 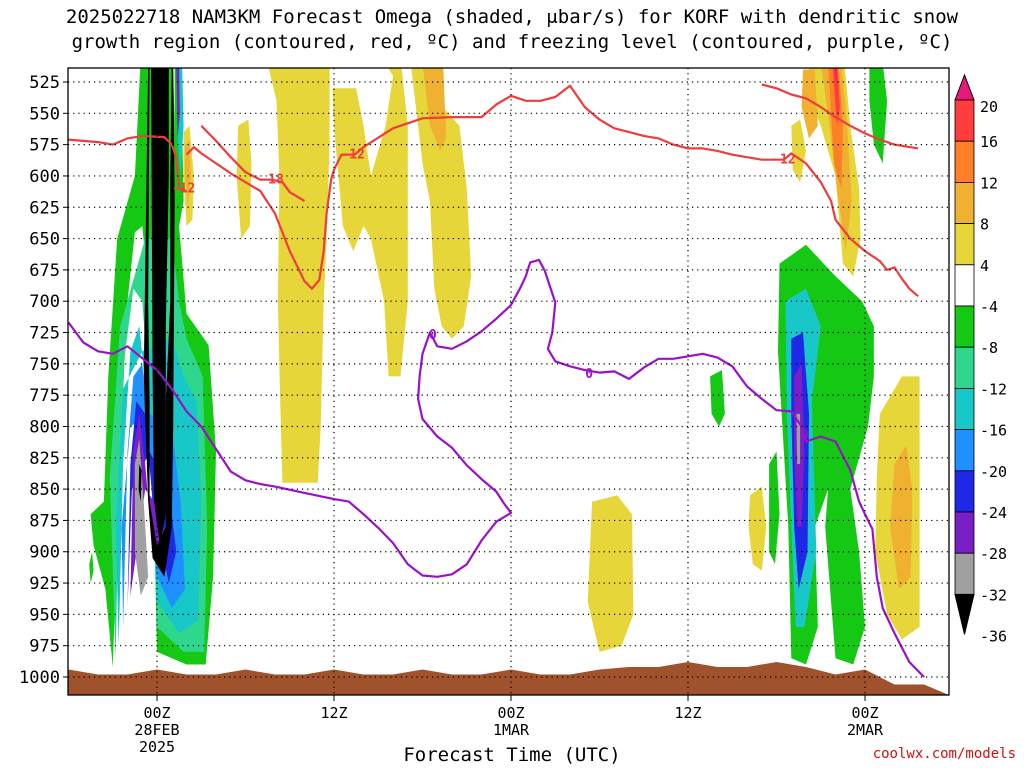 What do you see at coordinates (44, 271) in the screenshot?
I see `y-tick-label: 675` at bounding box center [44, 271].